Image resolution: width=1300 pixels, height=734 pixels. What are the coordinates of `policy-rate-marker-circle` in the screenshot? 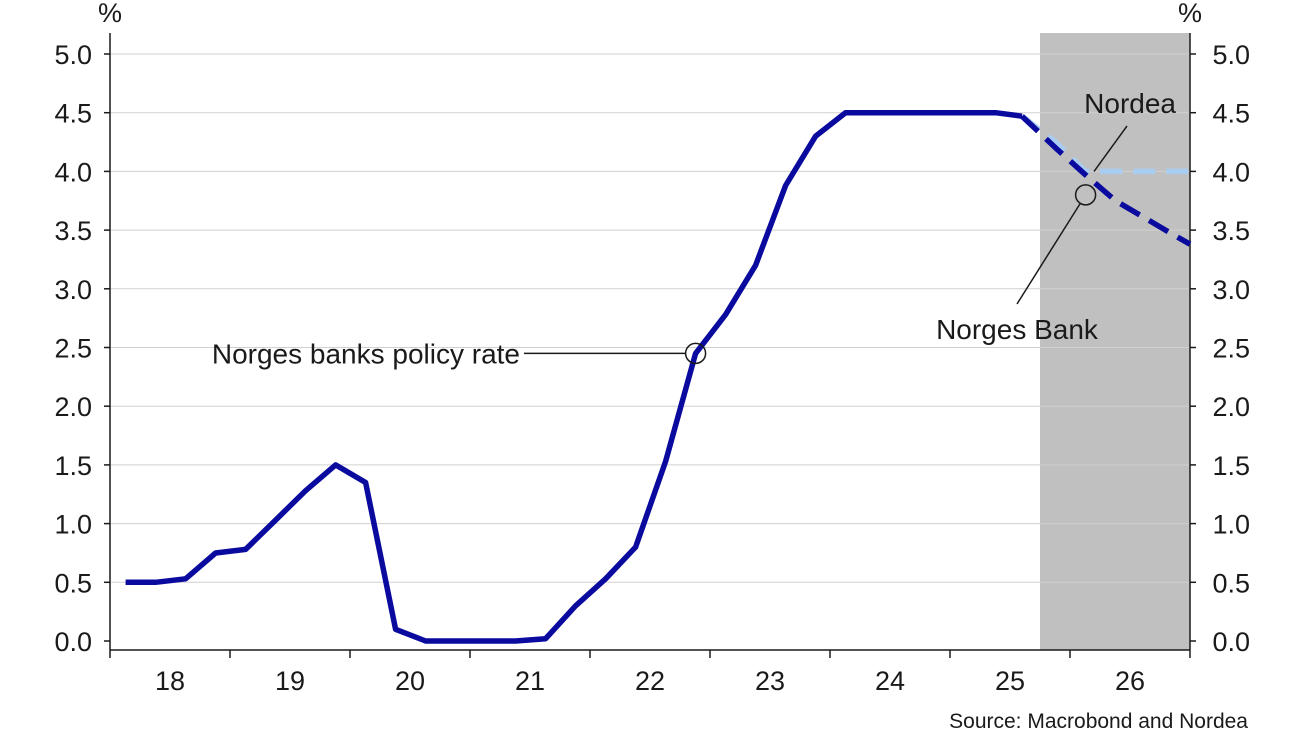 It's located at (695, 353).